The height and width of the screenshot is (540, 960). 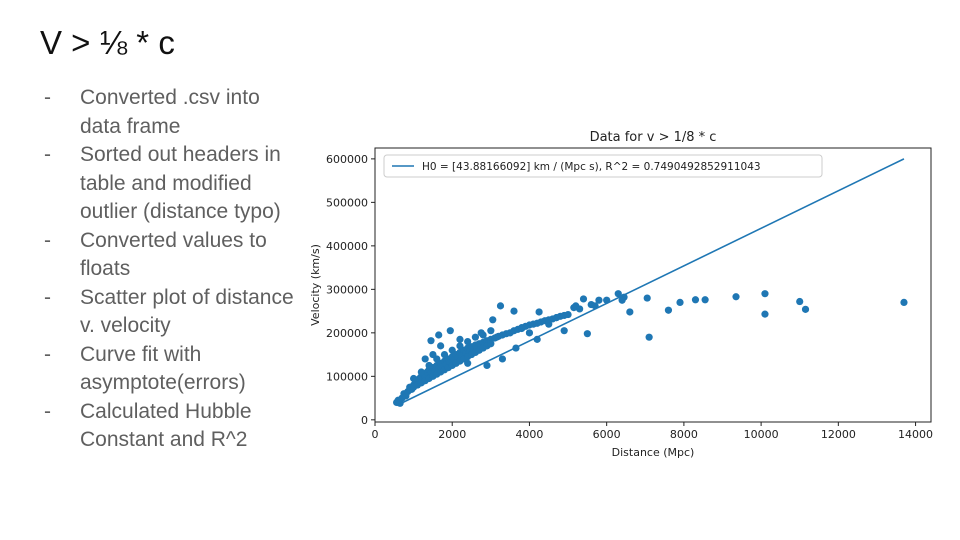 What do you see at coordinates (315, 285) in the screenshot?
I see `y-axis-label: Velocity (km/s)` at bounding box center [315, 285].